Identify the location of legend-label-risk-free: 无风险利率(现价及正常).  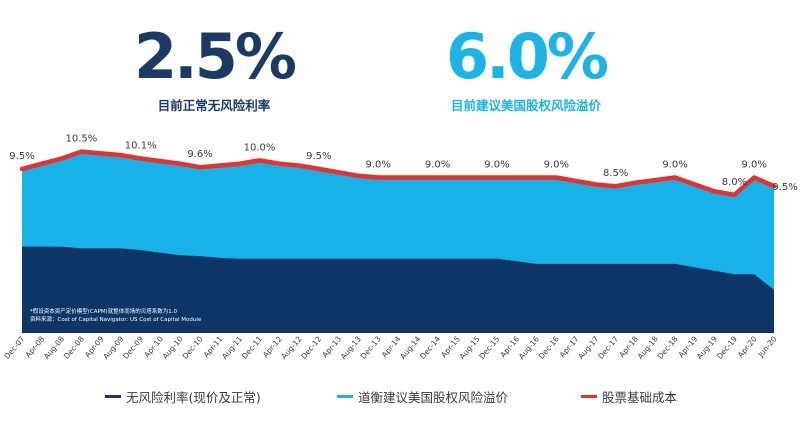
(193, 397).